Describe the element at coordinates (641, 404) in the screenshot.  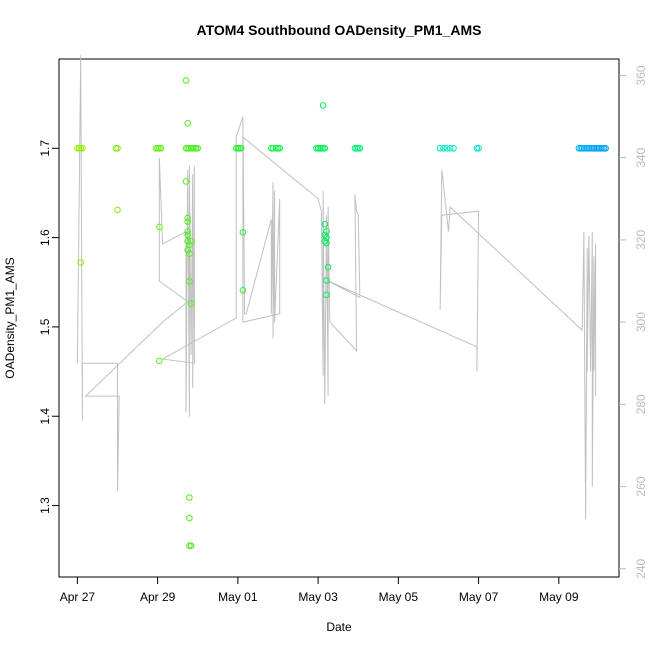
I see `y2-tick-label: 280` at that location.